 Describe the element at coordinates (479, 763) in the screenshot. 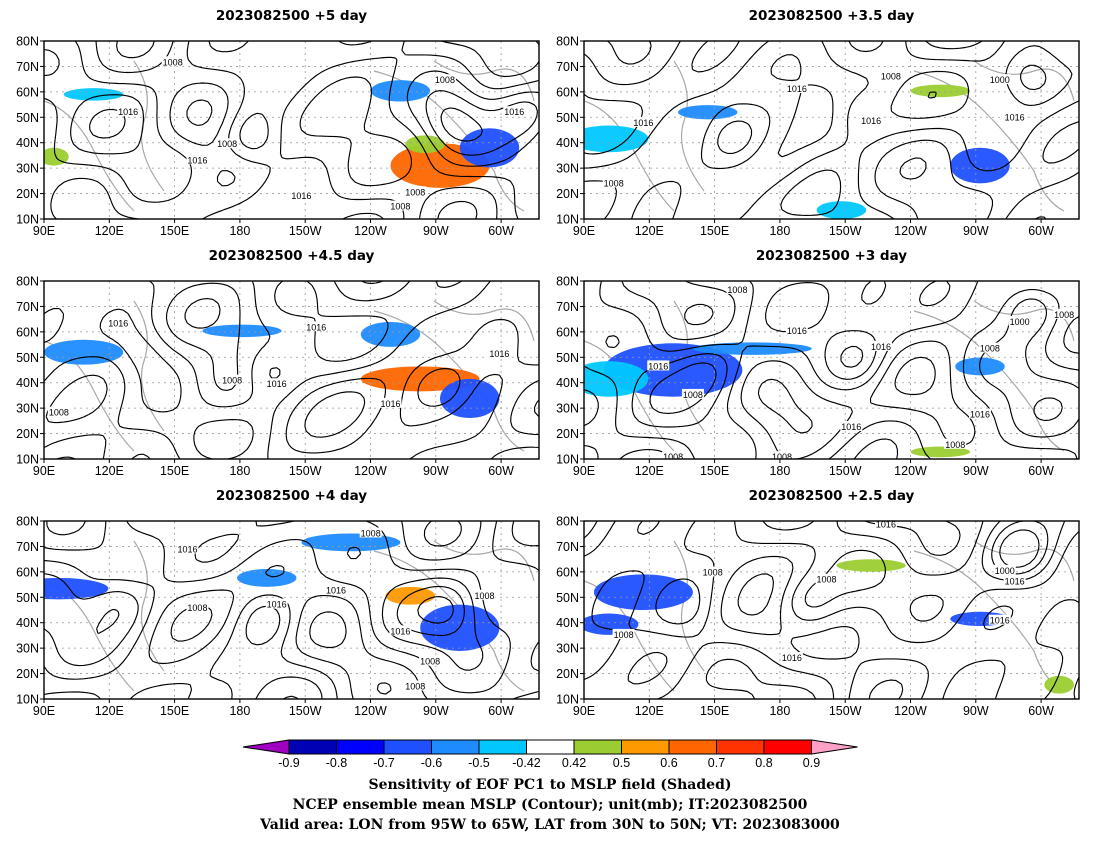

I see `colorbar-tick-label: -0.5` at that location.